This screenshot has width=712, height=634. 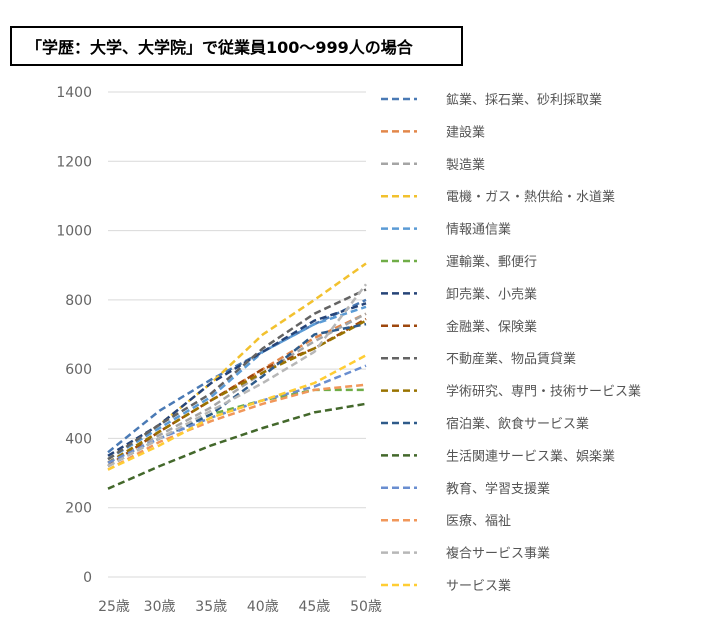 I want to click on legend-label: 教育、学習支援業, so click(x=498, y=489).